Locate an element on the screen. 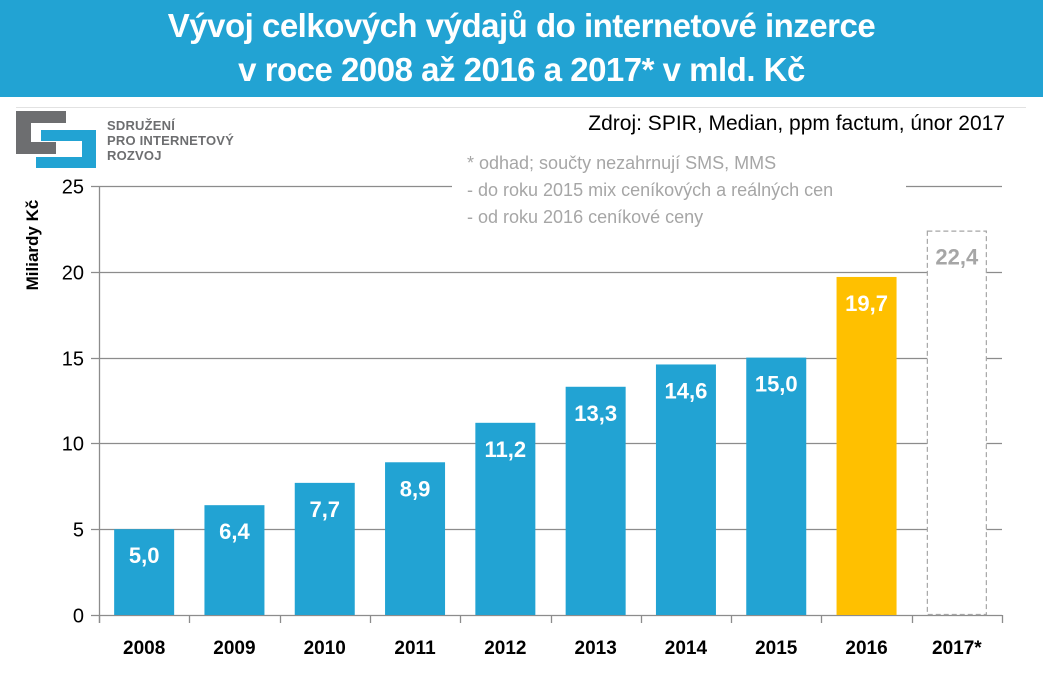 The height and width of the screenshot is (682, 1043). data-label: 19,7 is located at coordinates (866, 303).